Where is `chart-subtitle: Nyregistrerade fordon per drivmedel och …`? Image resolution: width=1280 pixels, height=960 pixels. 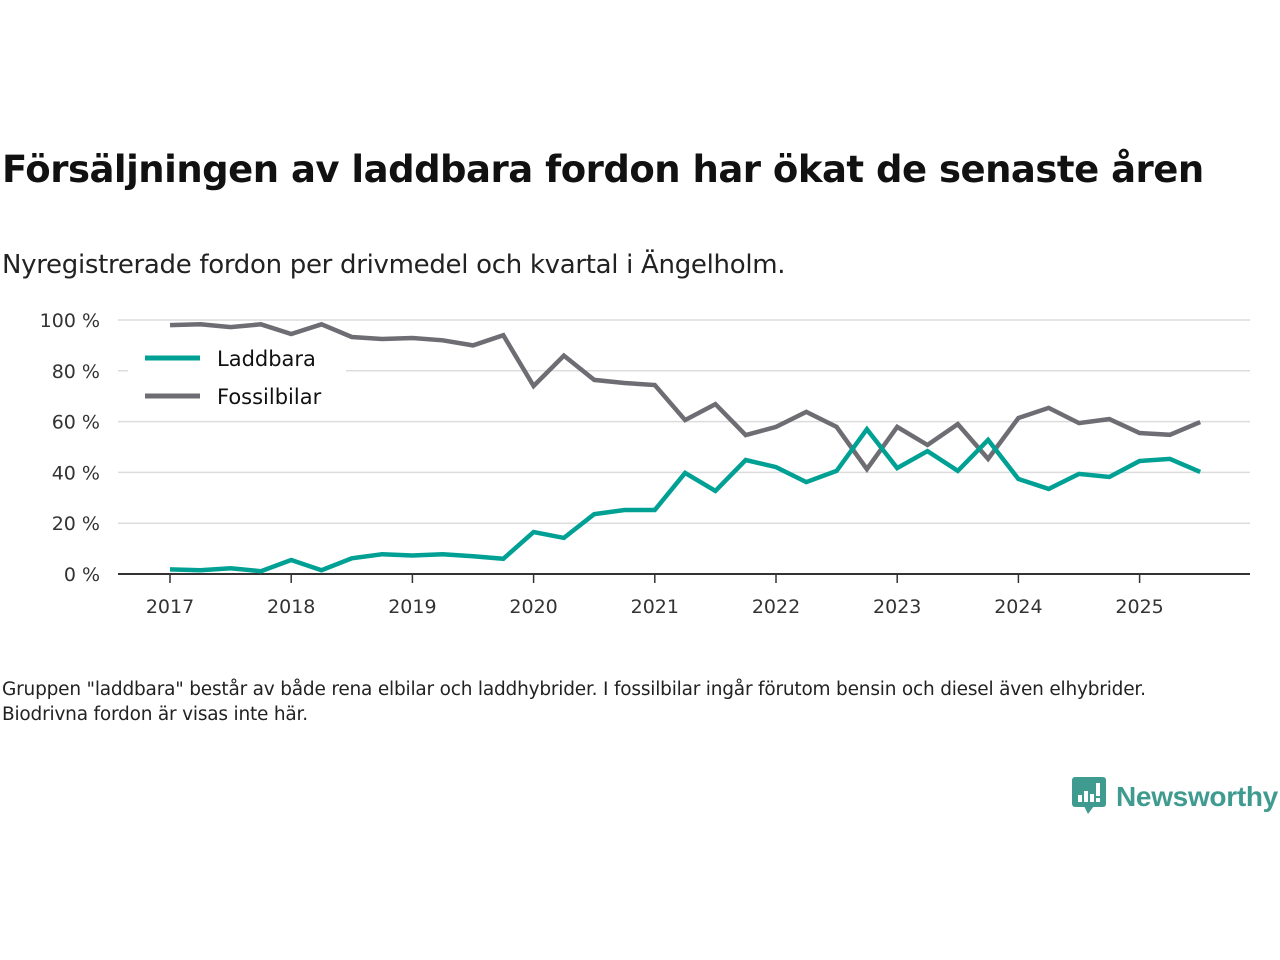
chart-subtitle: Nyregistrerade fordon per drivmedel och … is located at coordinates (394, 265).